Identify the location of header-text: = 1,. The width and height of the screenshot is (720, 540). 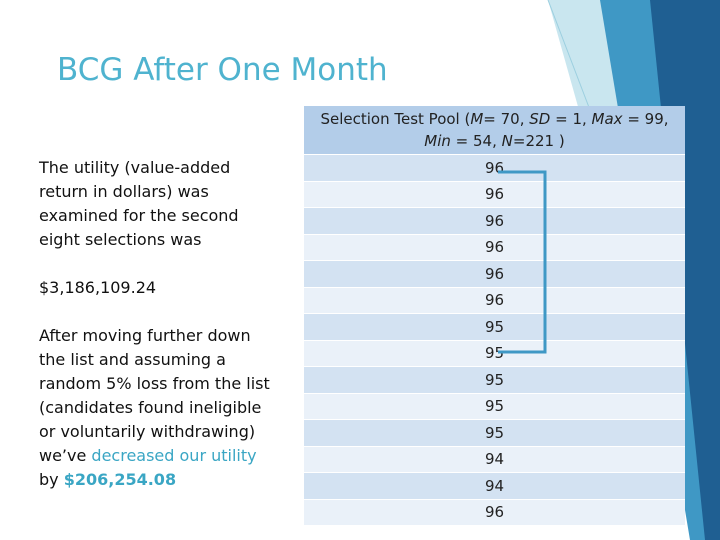
(571, 119).